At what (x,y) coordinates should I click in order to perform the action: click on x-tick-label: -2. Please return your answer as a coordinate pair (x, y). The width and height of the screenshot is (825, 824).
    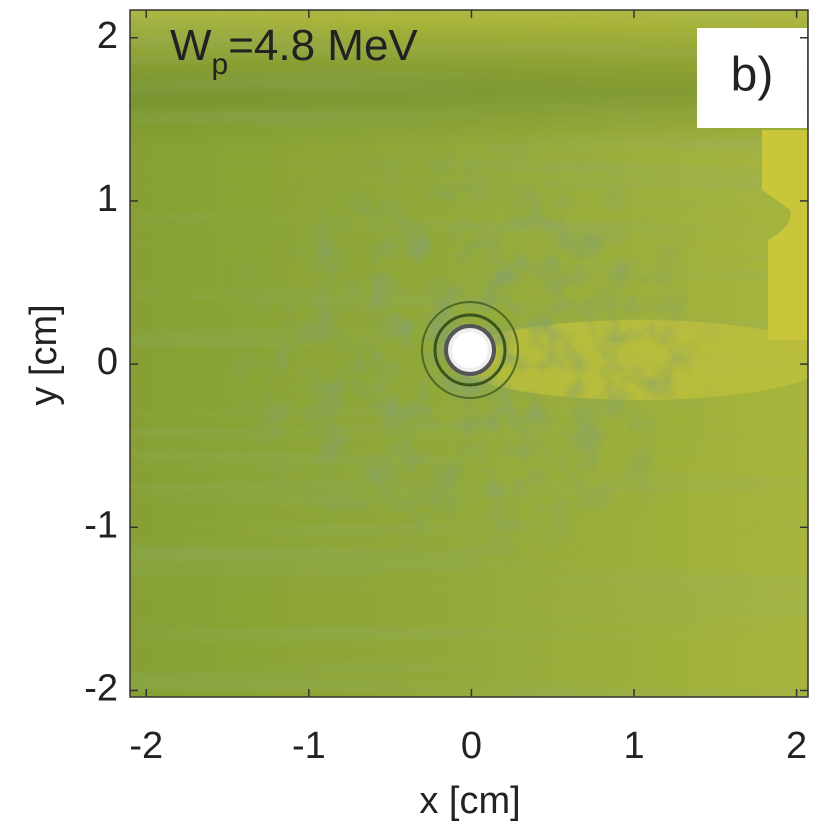
    Looking at the image, I should click on (146, 746).